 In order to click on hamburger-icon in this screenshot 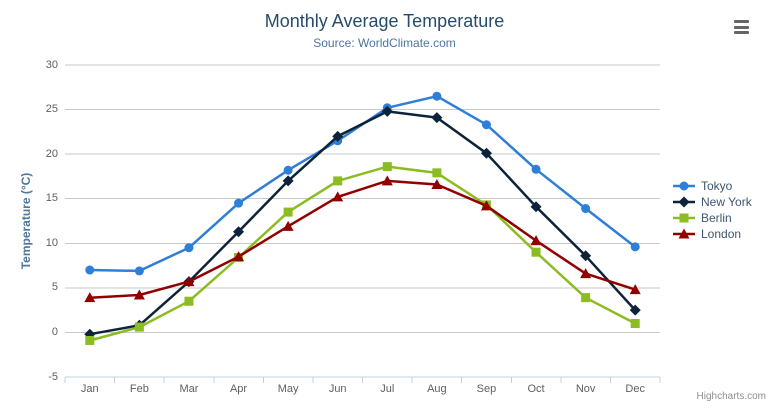, I will do `click(741, 27)`.